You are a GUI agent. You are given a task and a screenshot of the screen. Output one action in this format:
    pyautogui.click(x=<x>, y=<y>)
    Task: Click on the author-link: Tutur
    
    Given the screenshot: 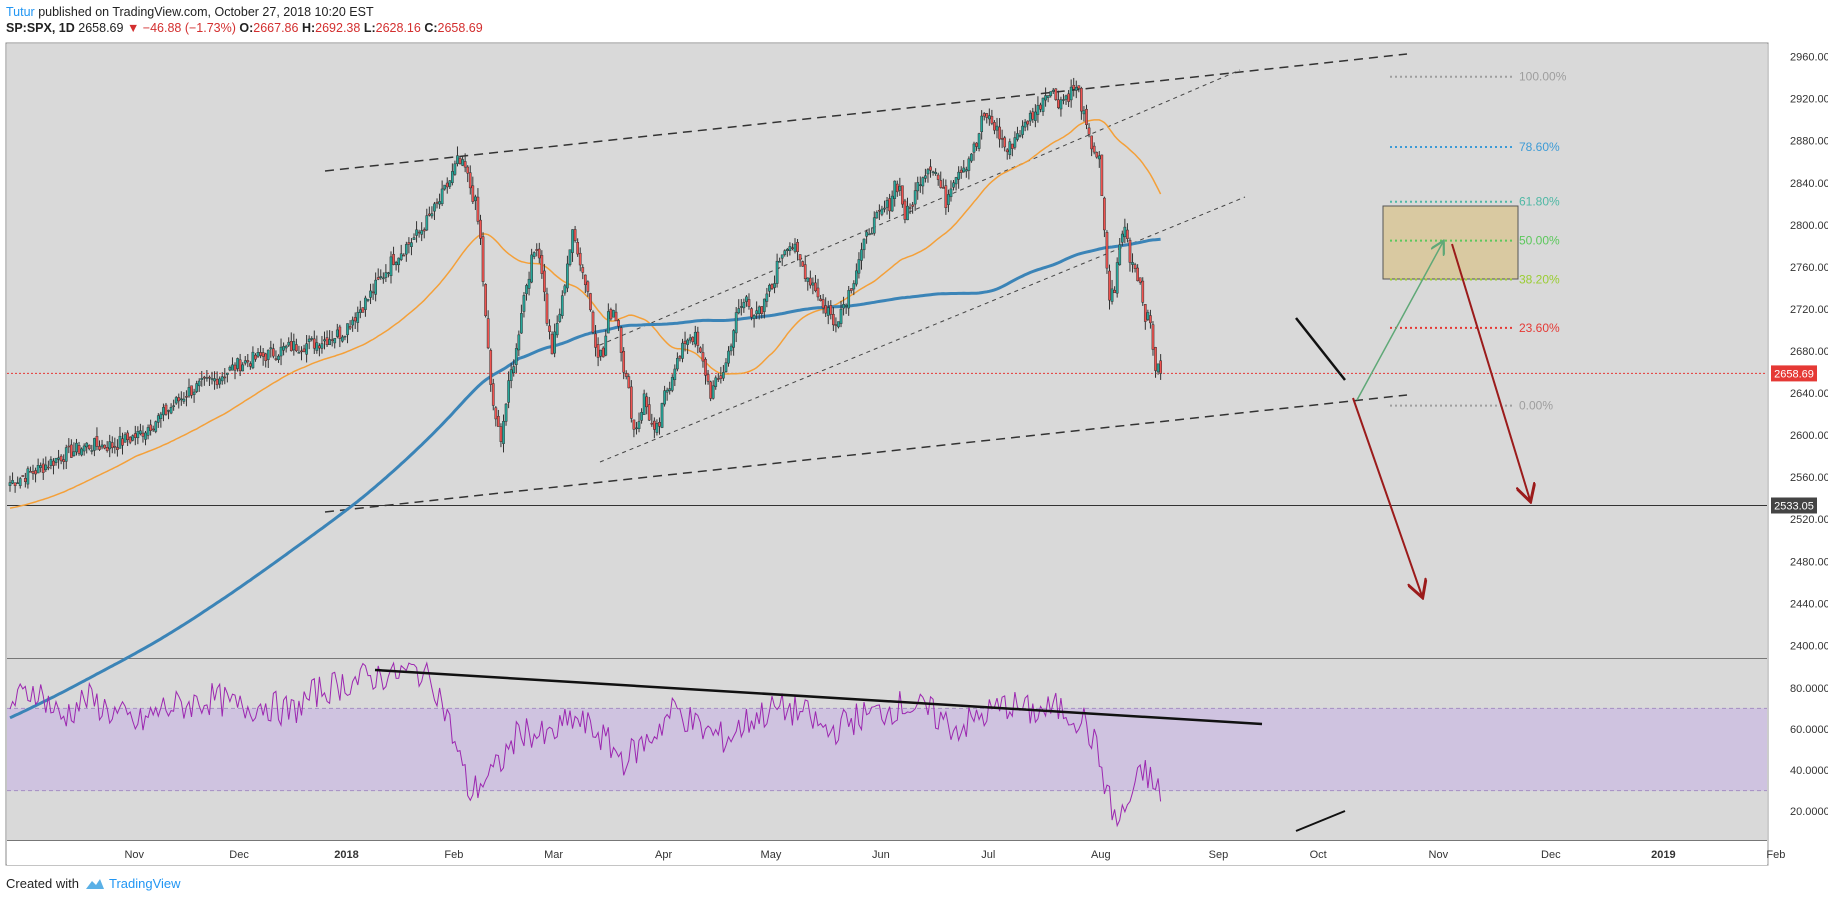 What is the action you would take?
    pyautogui.click(x=20, y=12)
    